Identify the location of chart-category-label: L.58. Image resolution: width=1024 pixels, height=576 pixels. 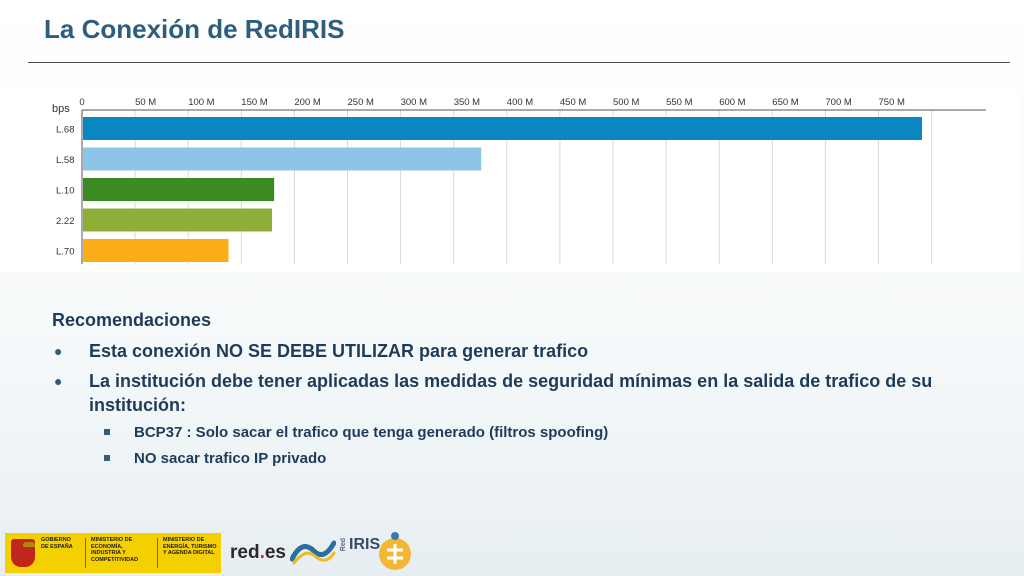
(65, 160).